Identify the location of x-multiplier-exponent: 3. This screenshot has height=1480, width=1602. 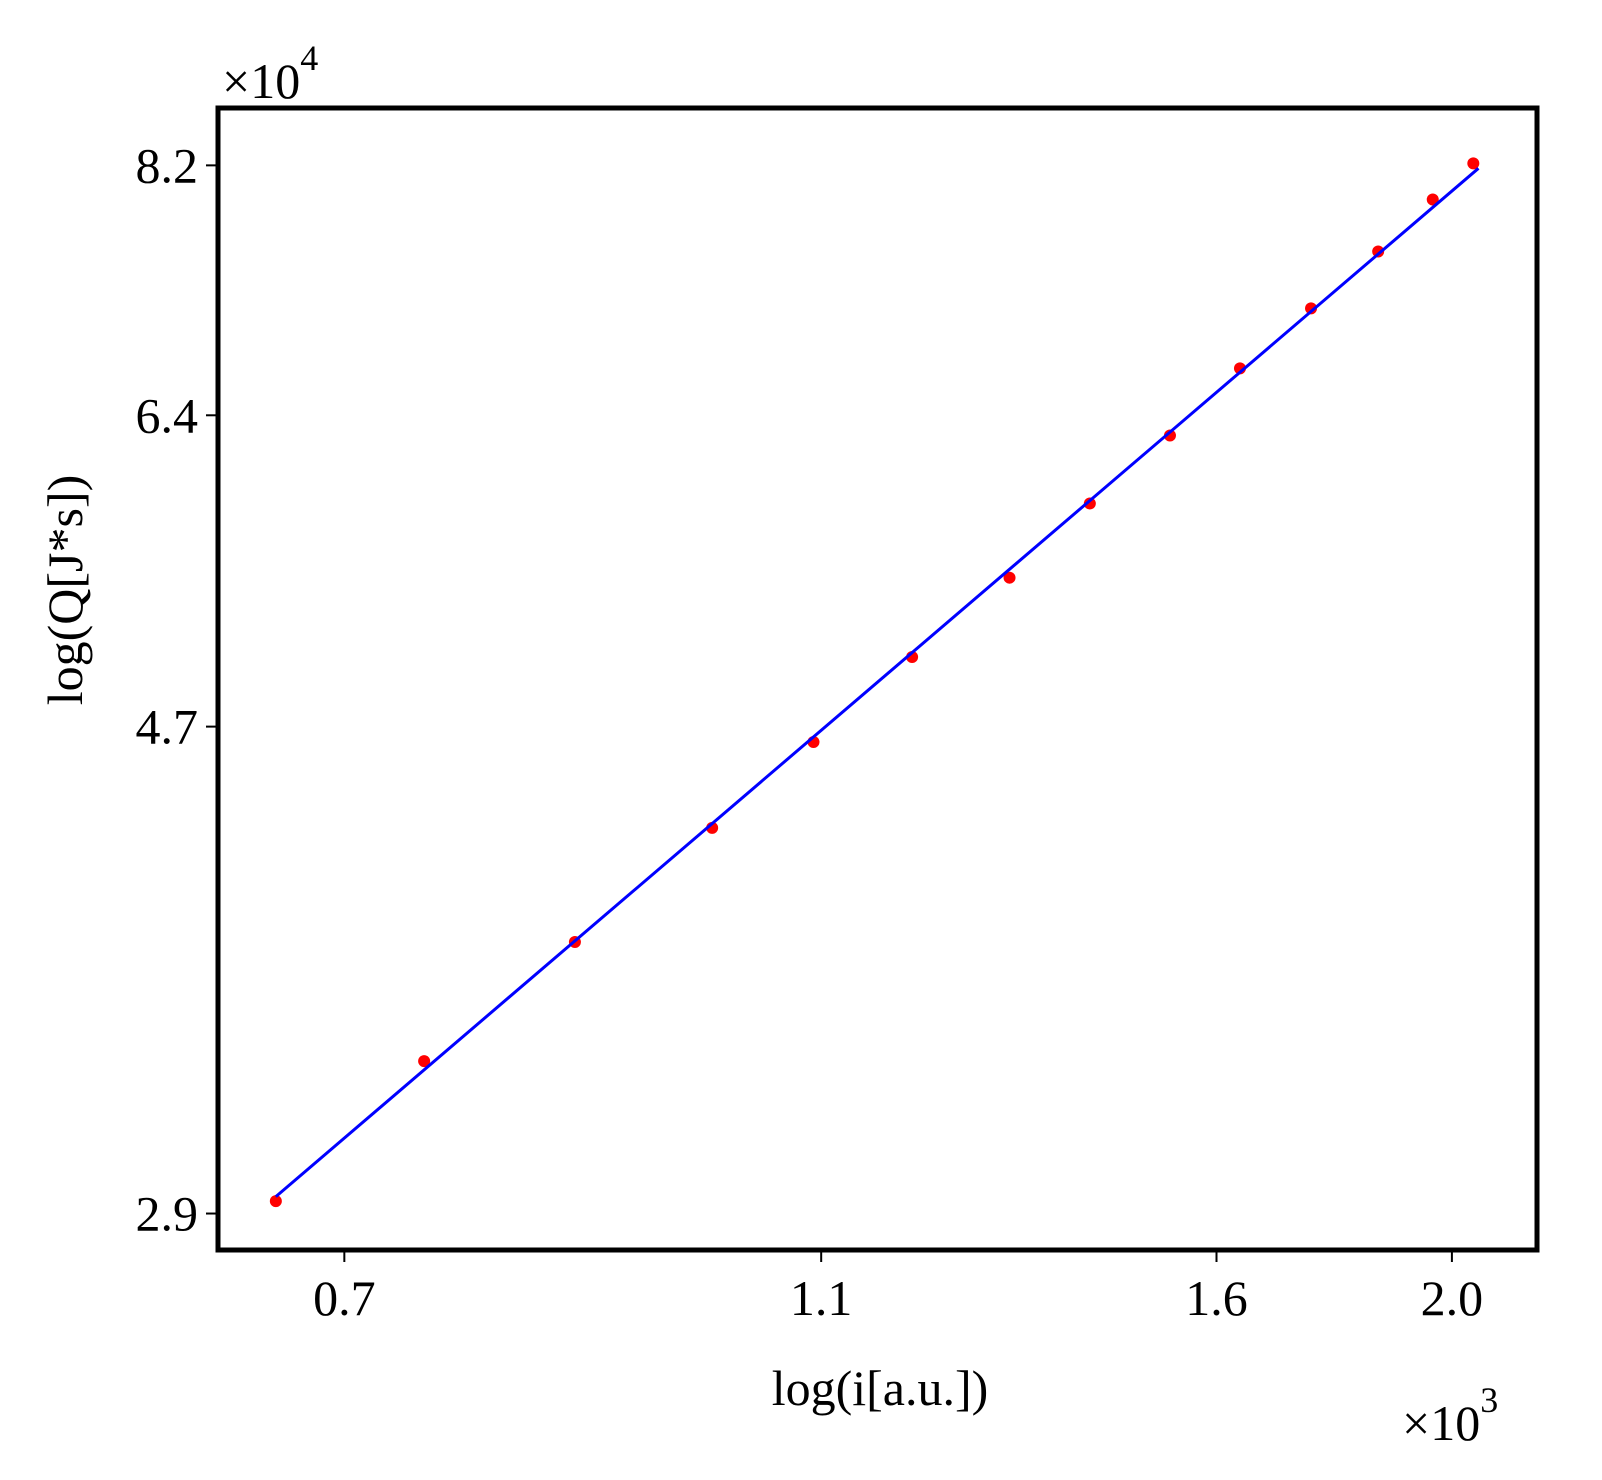
(1489, 1400).